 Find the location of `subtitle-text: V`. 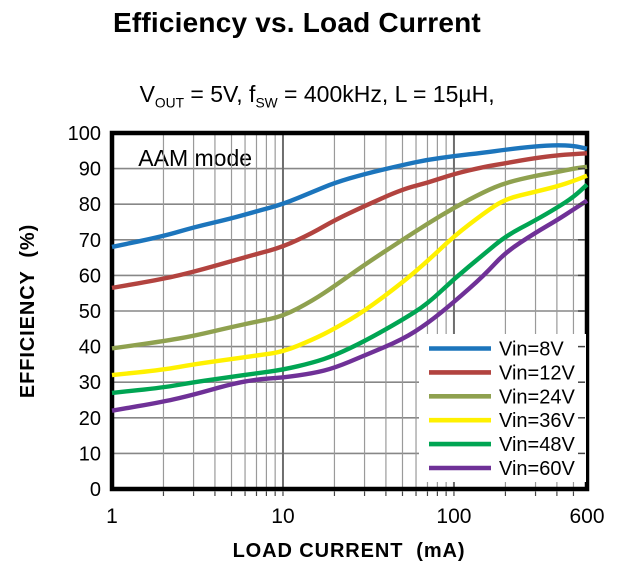

subtitle-text: V is located at coordinates (147, 94).